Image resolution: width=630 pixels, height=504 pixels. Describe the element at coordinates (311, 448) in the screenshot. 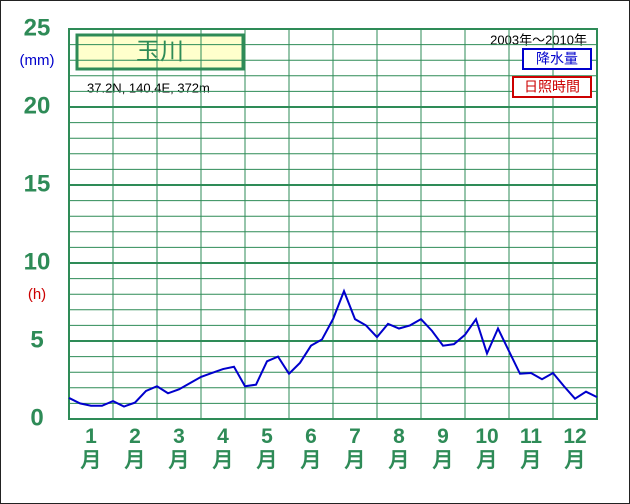

I see `x-tick-label: 6月` at that location.